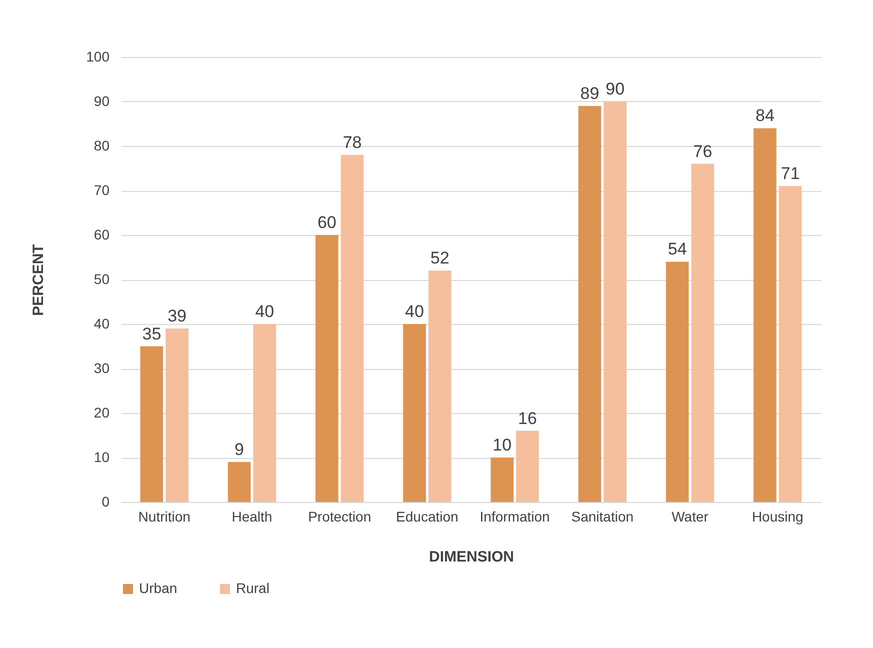  What do you see at coordinates (427, 516) in the screenshot?
I see `x-tick-label: Education` at bounding box center [427, 516].